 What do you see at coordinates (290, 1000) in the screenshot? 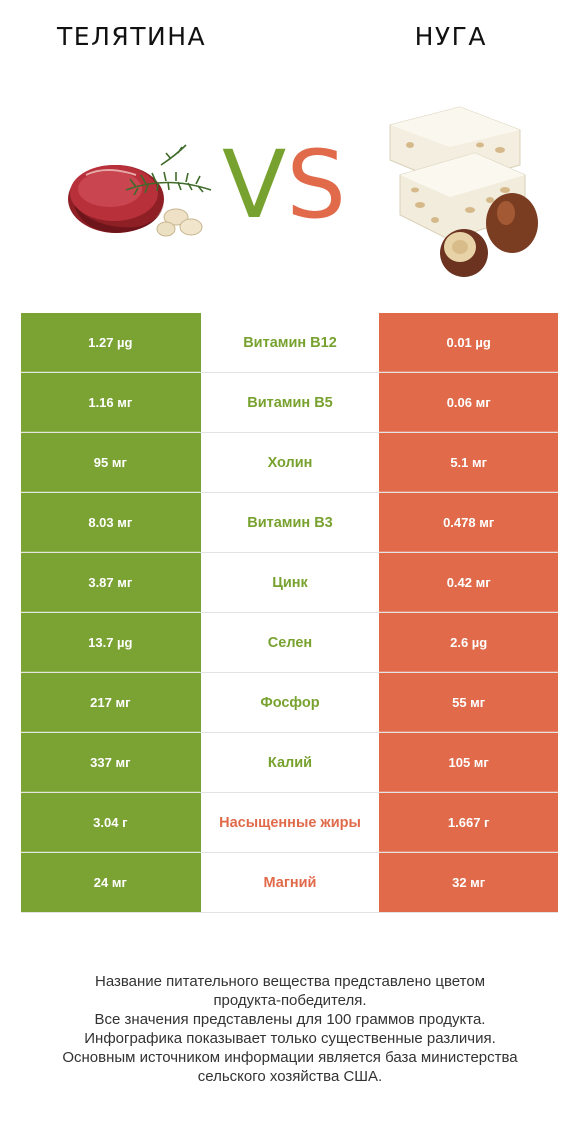
I see `footer-line: продукта-победителя.` at bounding box center [290, 1000].